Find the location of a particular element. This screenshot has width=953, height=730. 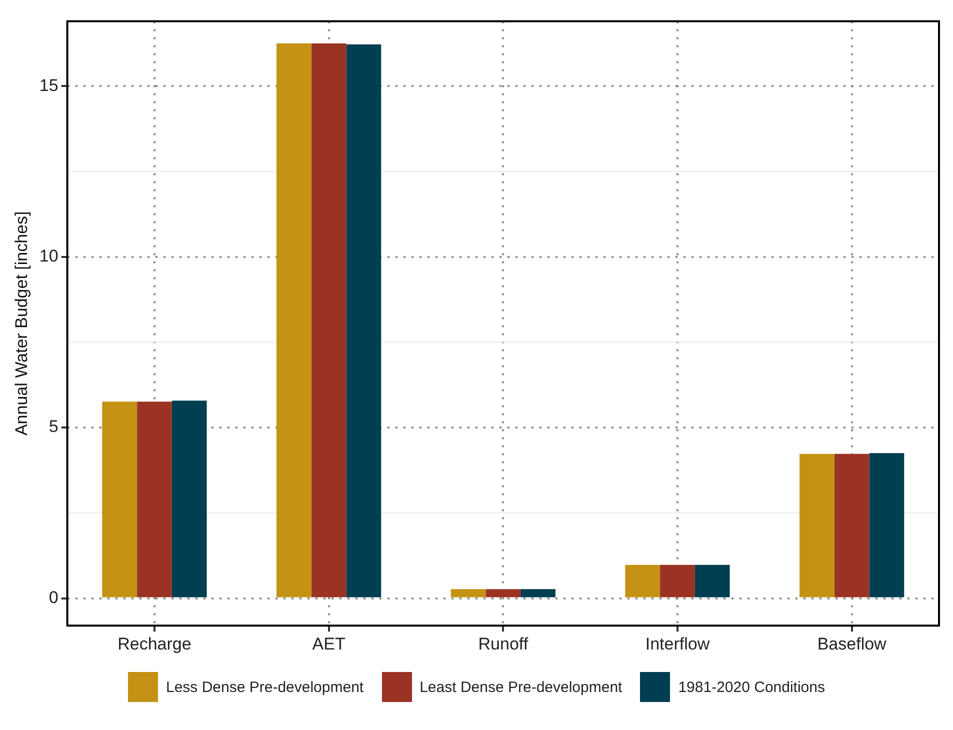

x-tick-label: Baseflow is located at coordinates (852, 644).